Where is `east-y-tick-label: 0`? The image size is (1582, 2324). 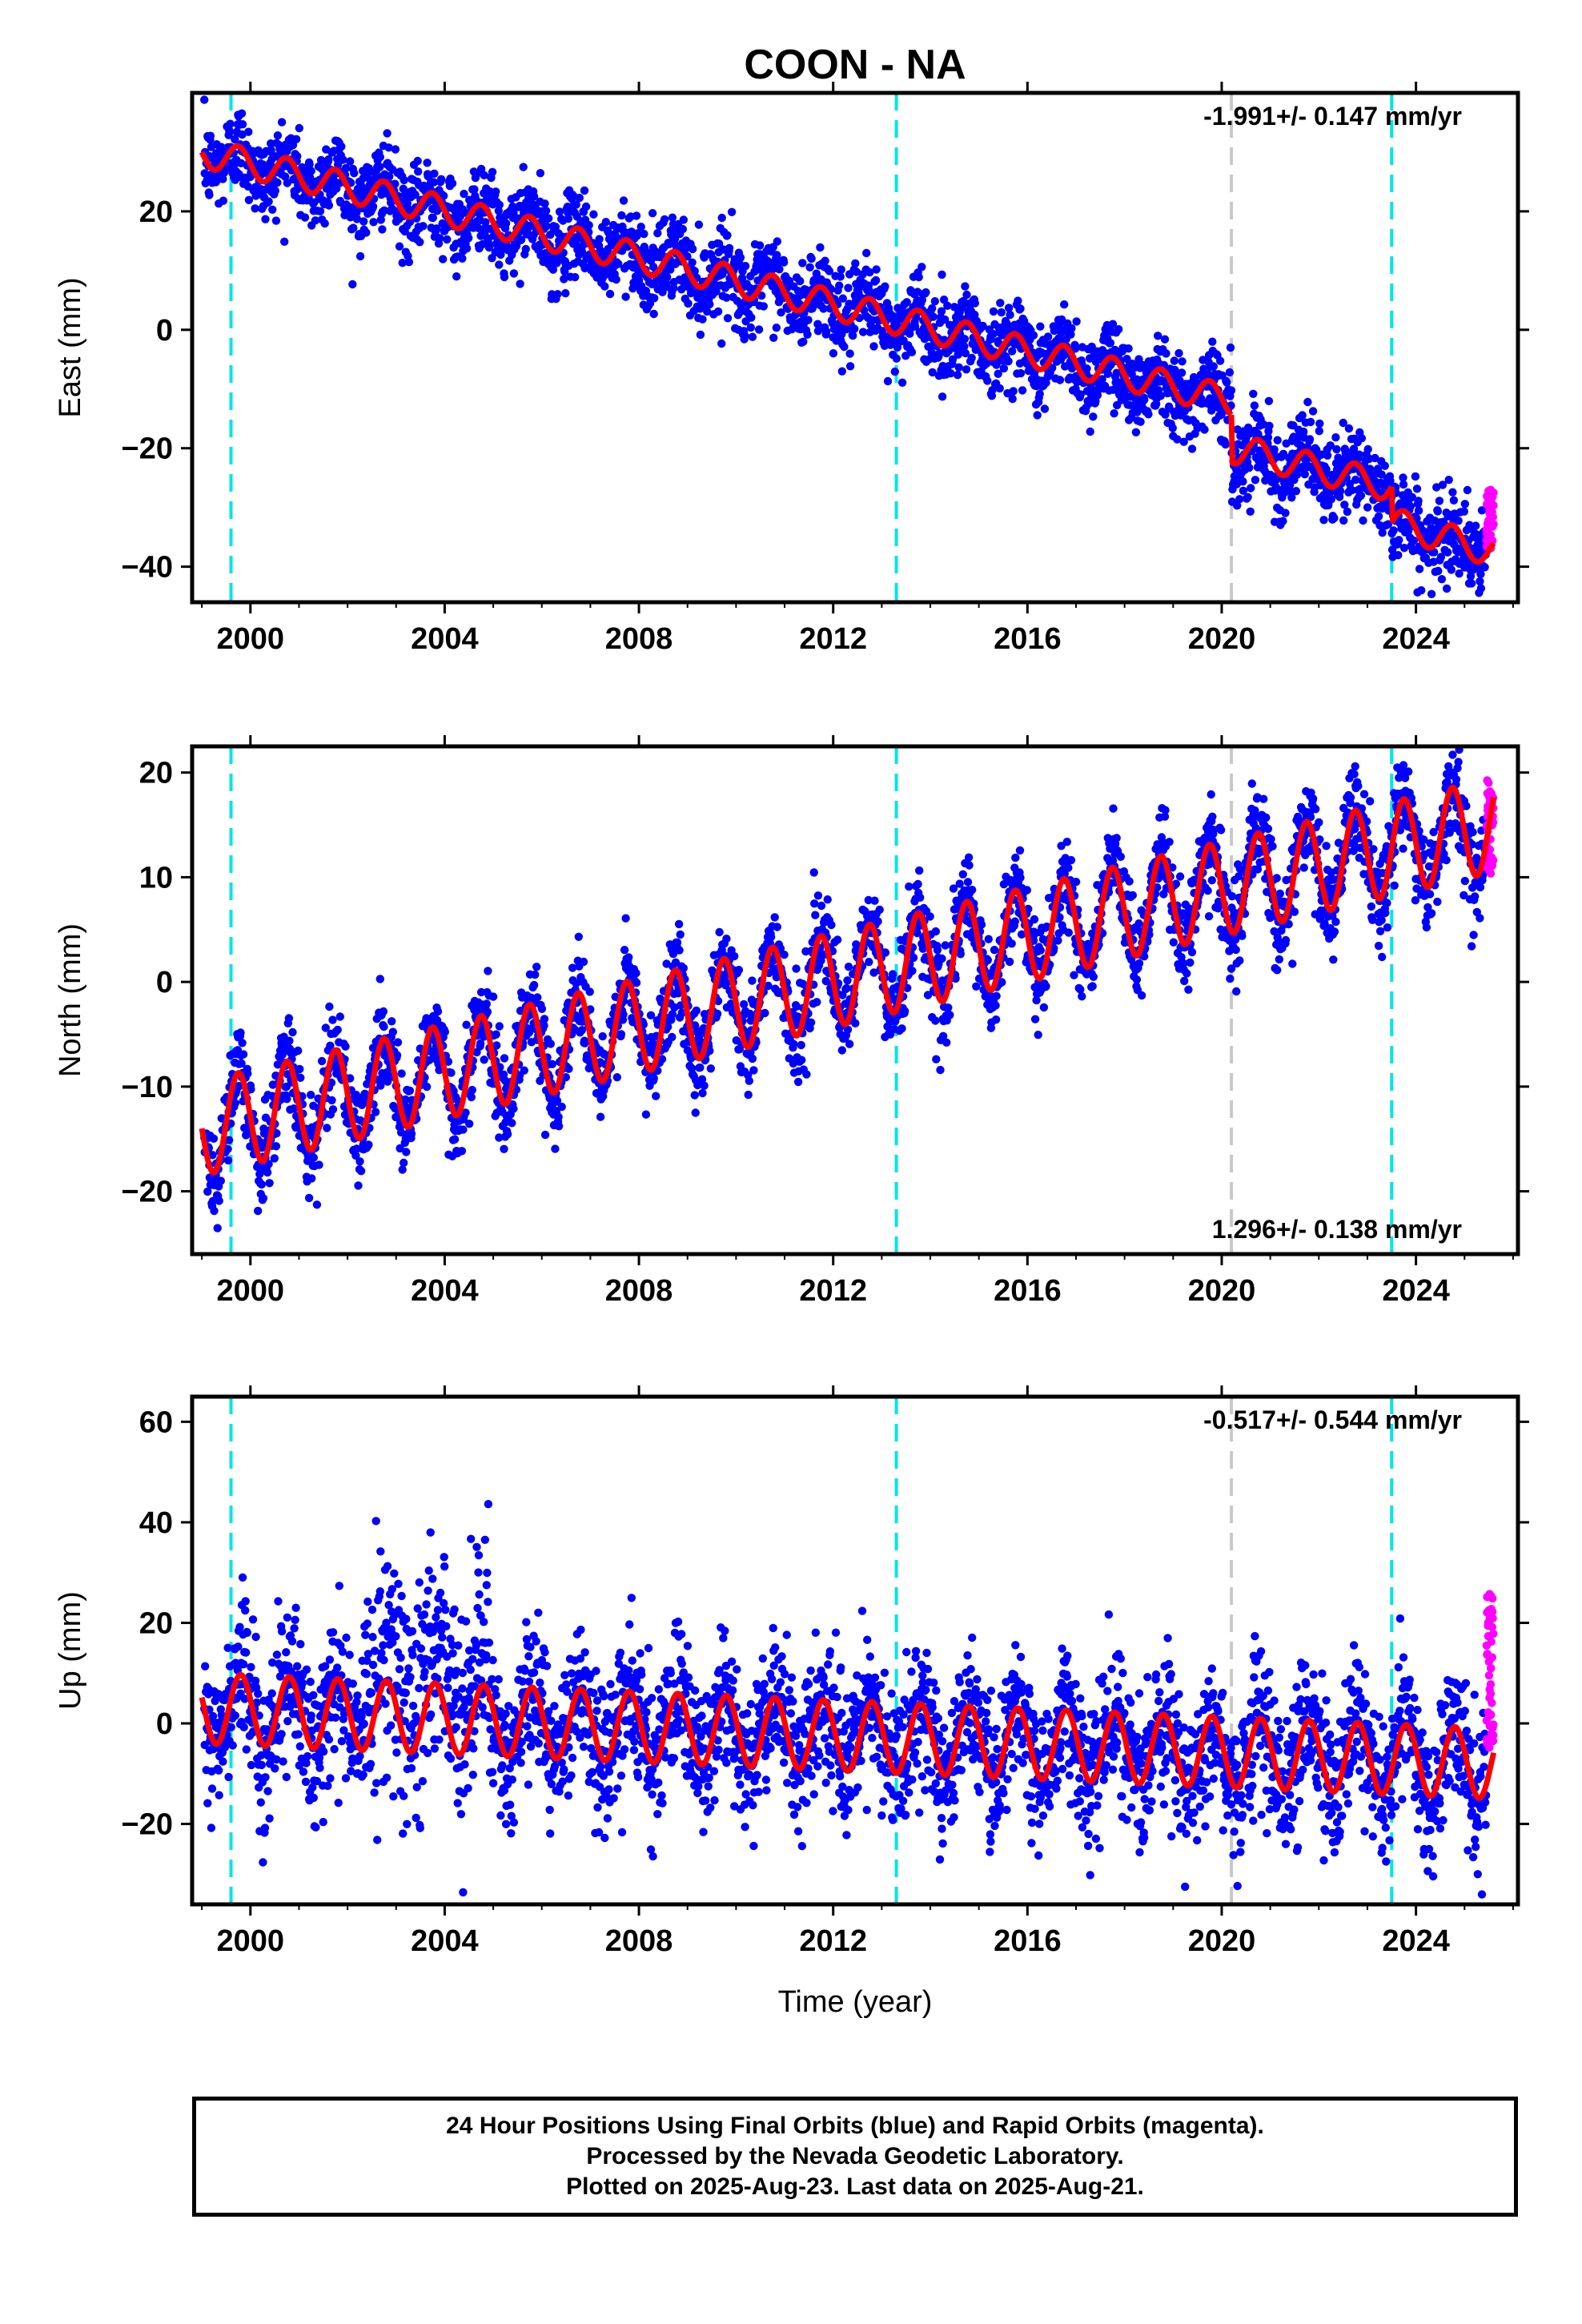 east-y-tick-label: 0 is located at coordinates (164, 331).